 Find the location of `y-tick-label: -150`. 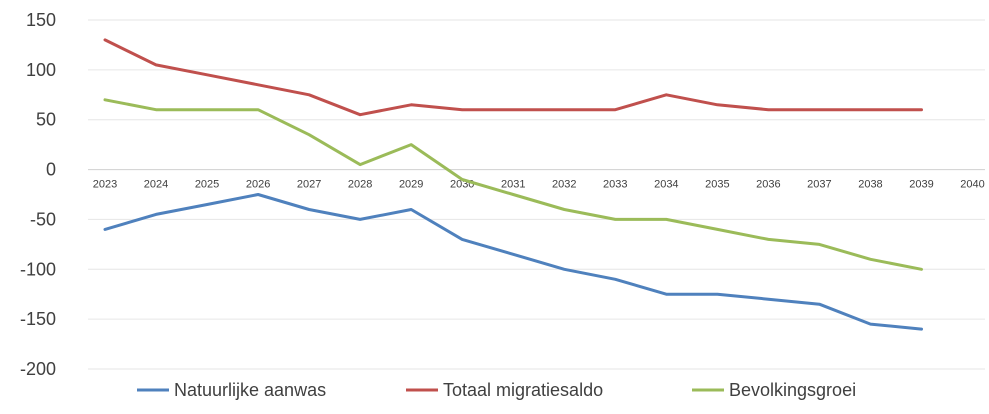

y-tick-label: -150 is located at coordinates (38, 319).